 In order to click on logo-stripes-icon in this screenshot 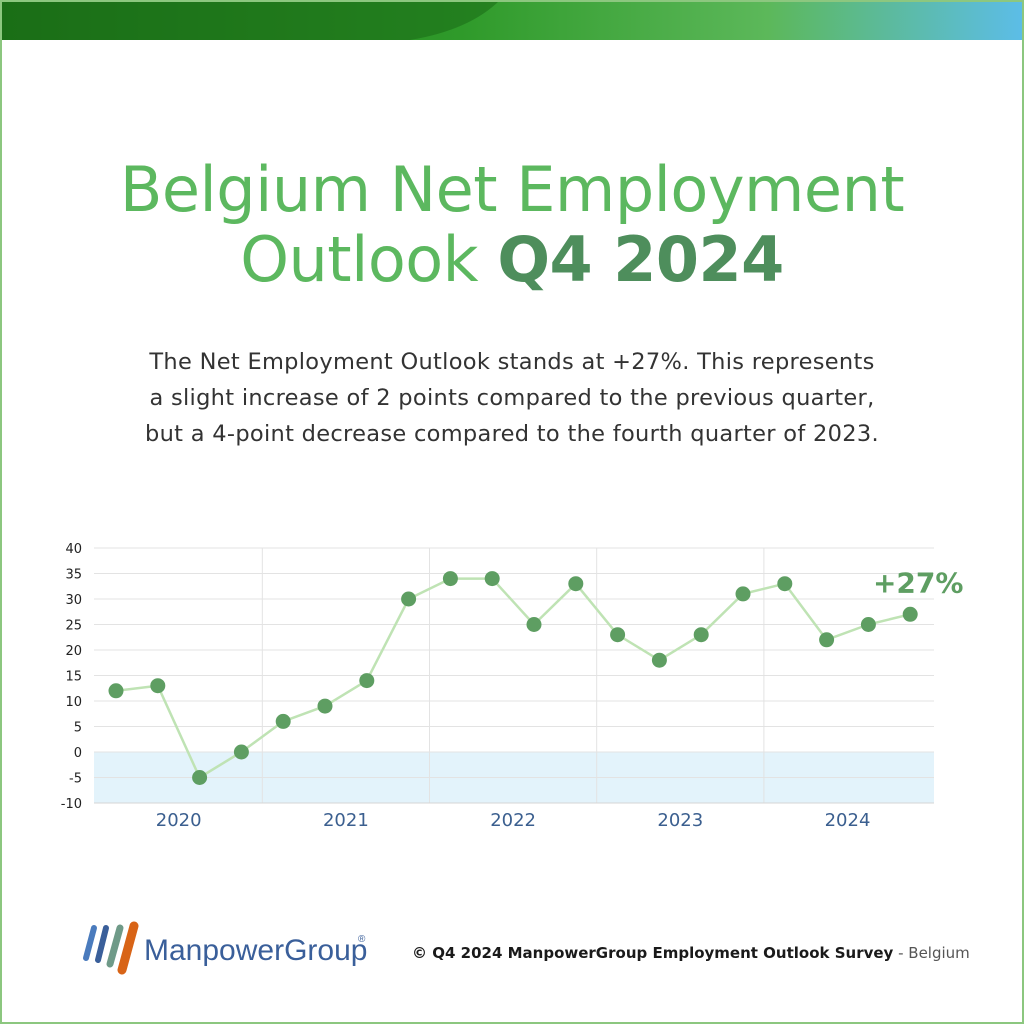, I will do `click(111, 948)`.